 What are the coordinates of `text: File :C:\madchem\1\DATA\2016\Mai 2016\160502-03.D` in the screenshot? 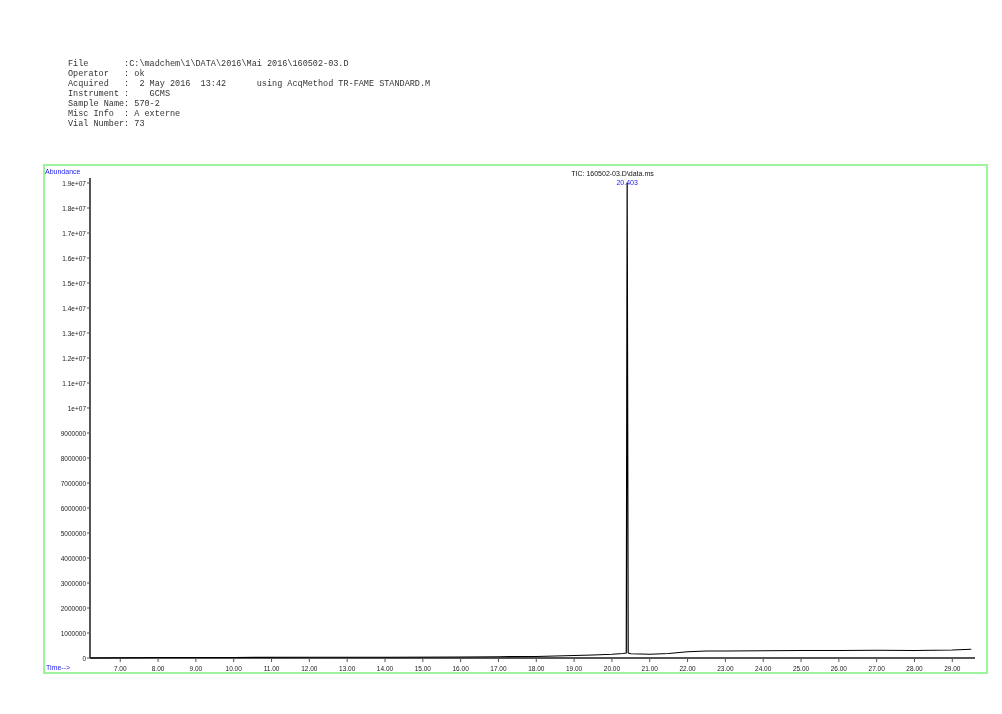 It's located at (208, 64).